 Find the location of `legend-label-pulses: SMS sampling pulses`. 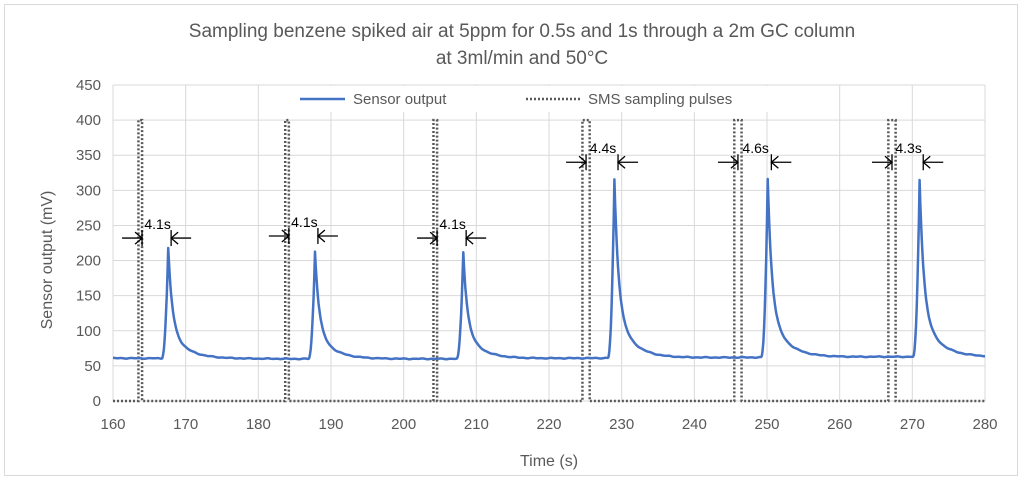

legend-label-pulses: SMS sampling pulses is located at coordinates (660, 99).